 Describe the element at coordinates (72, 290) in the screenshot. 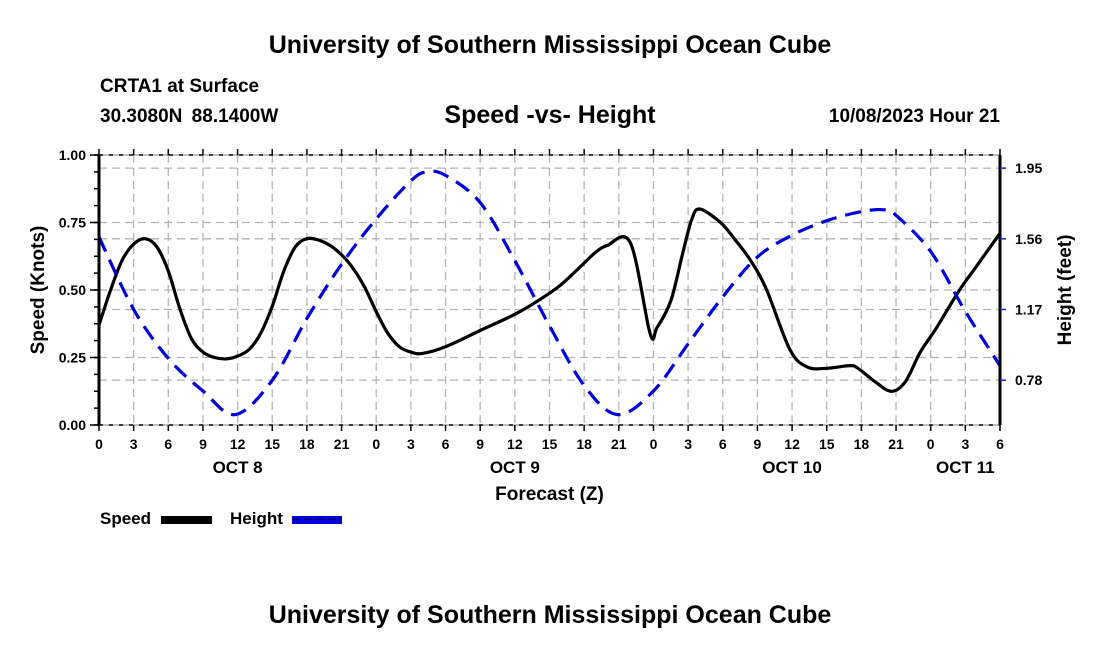

I see `y-tick-label: 0.50` at that location.